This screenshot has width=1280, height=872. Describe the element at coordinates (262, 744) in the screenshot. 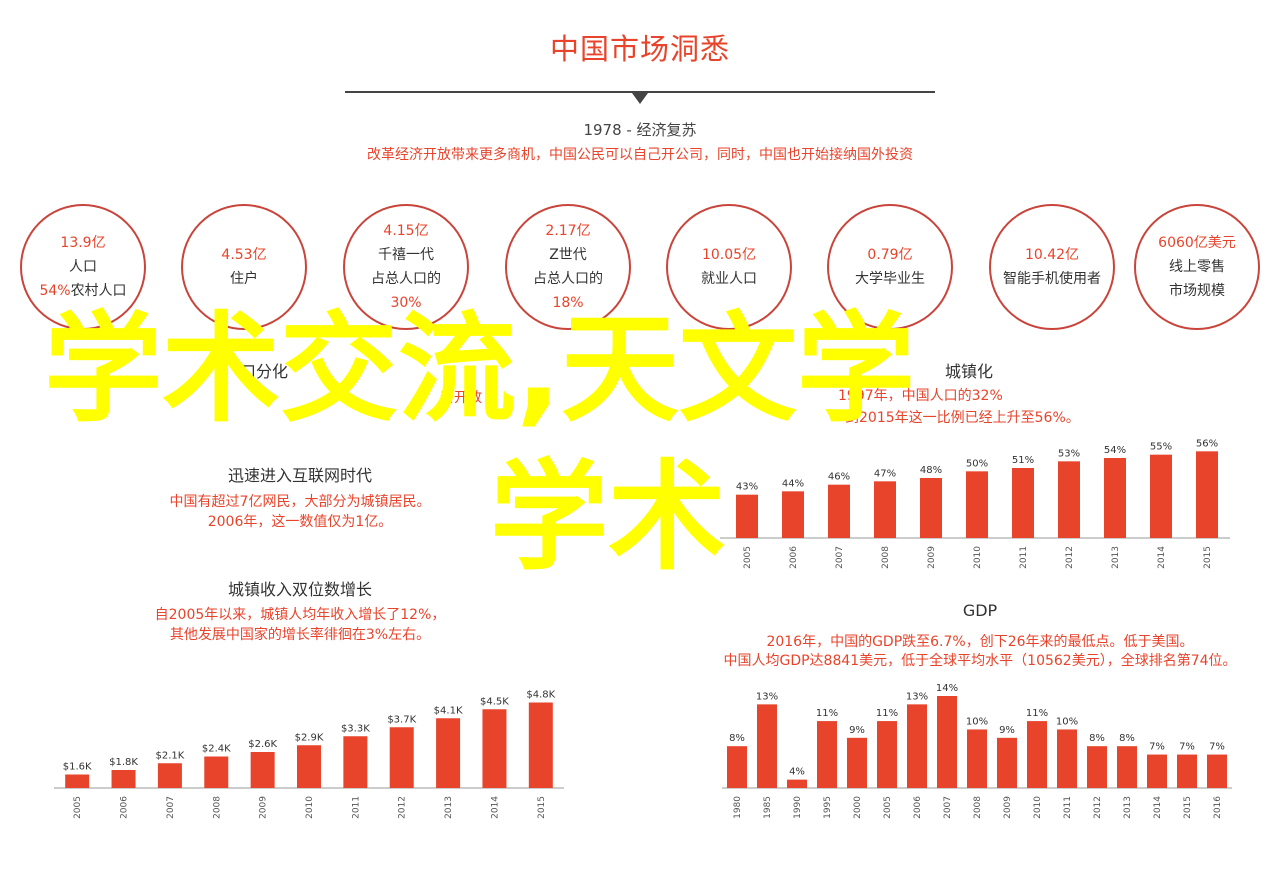

I see `data-label-2009: $2.6K` at that location.